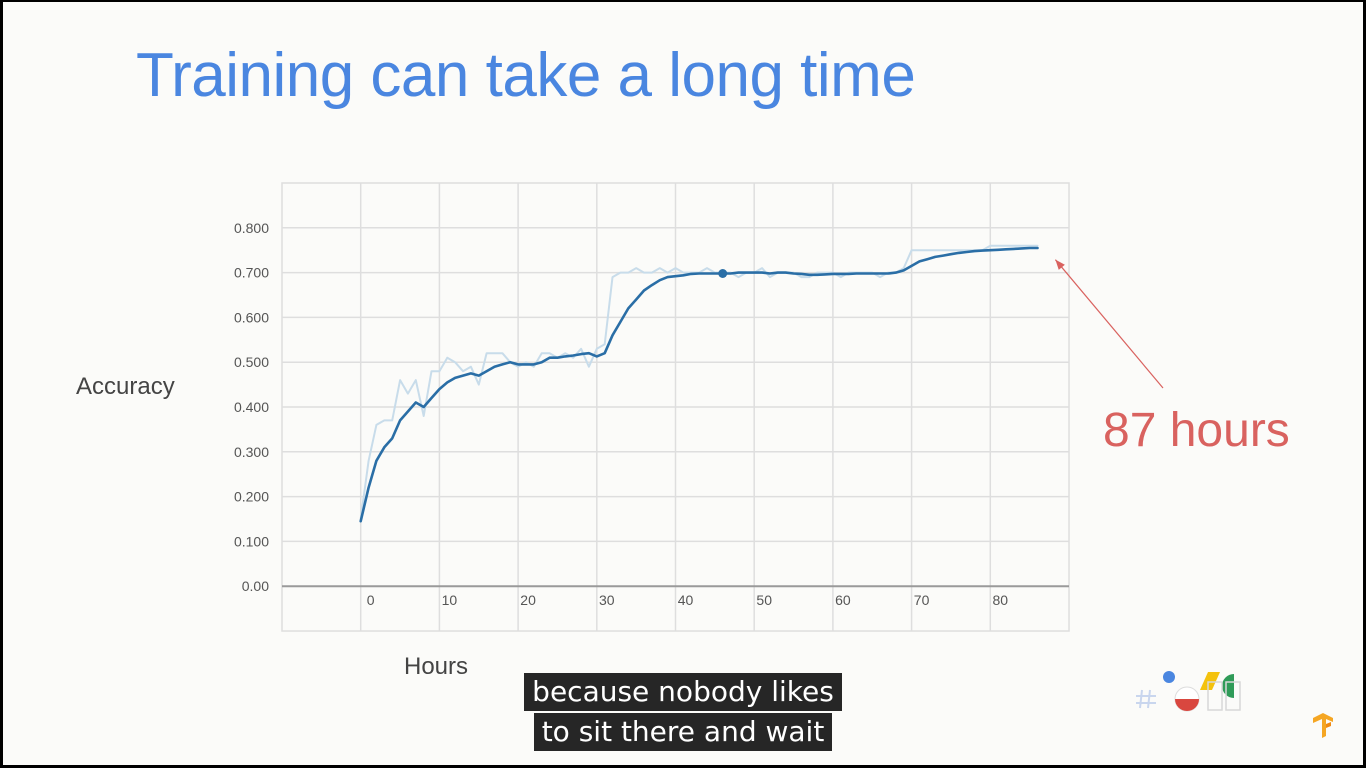 This screenshot has height=768, width=1366. I want to click on y-tick-label: 0.400, so click(251, 407).